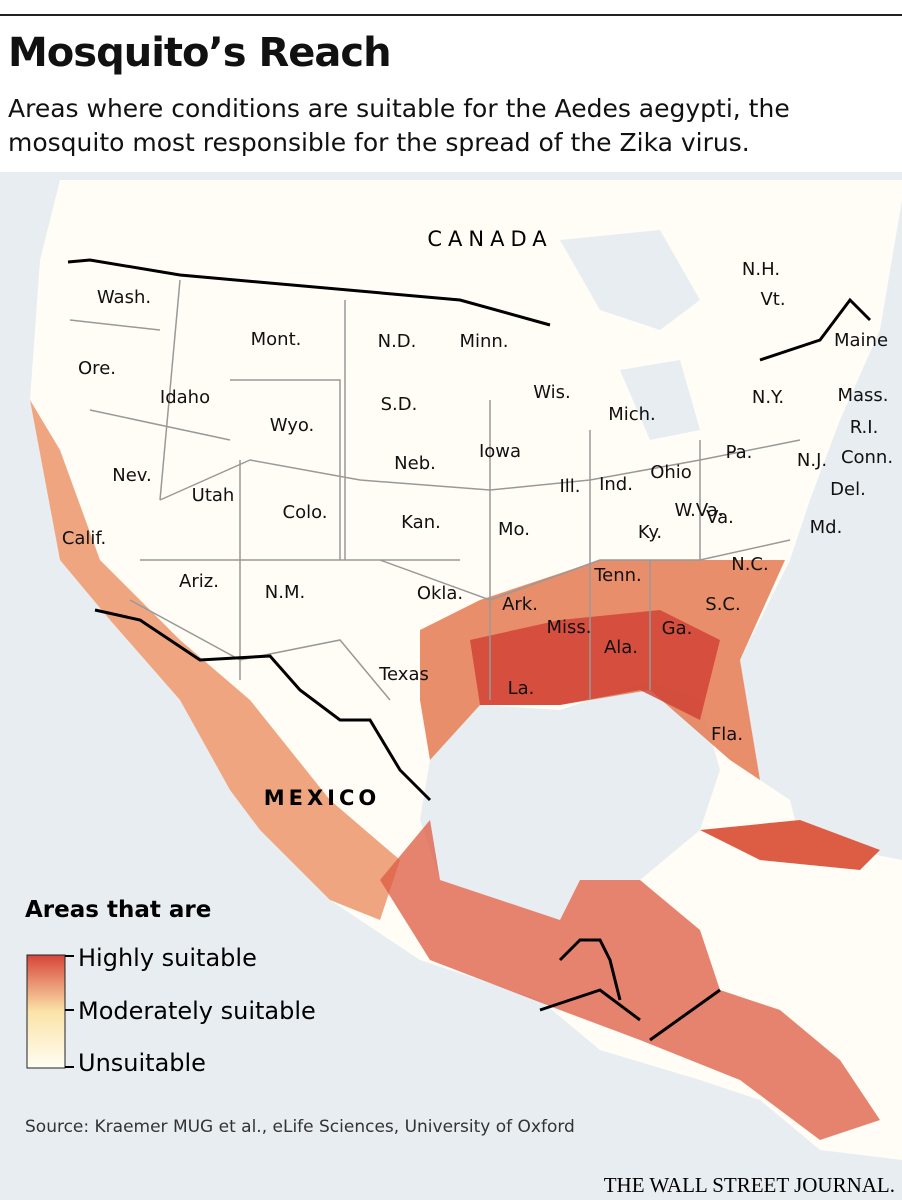  What do you see at coordinates (632, 414) in the screenshot?
I see `state-label: Mich.` at bounding box center [632, 414].